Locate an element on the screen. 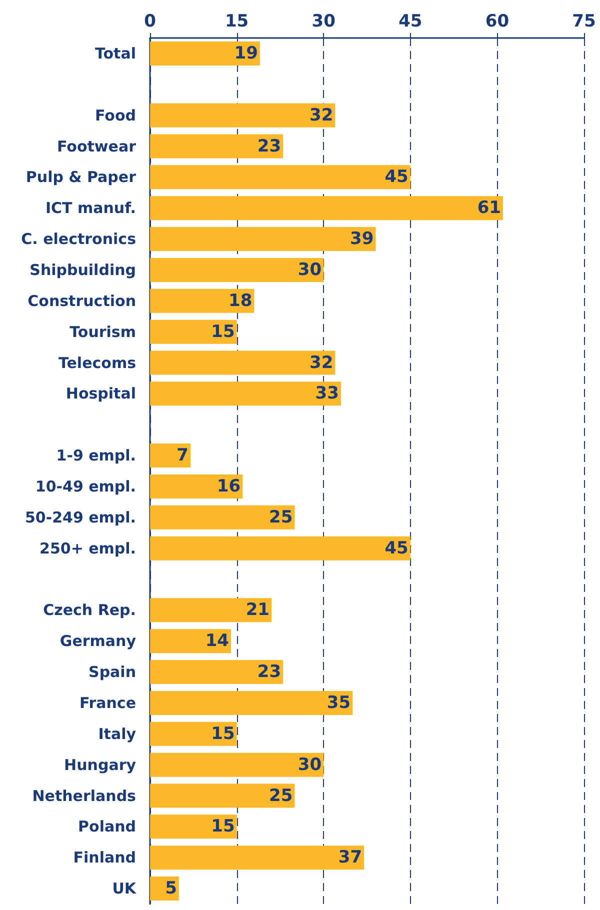  y-tick-label: ICT manuf. is located at coordinates (90, 208).